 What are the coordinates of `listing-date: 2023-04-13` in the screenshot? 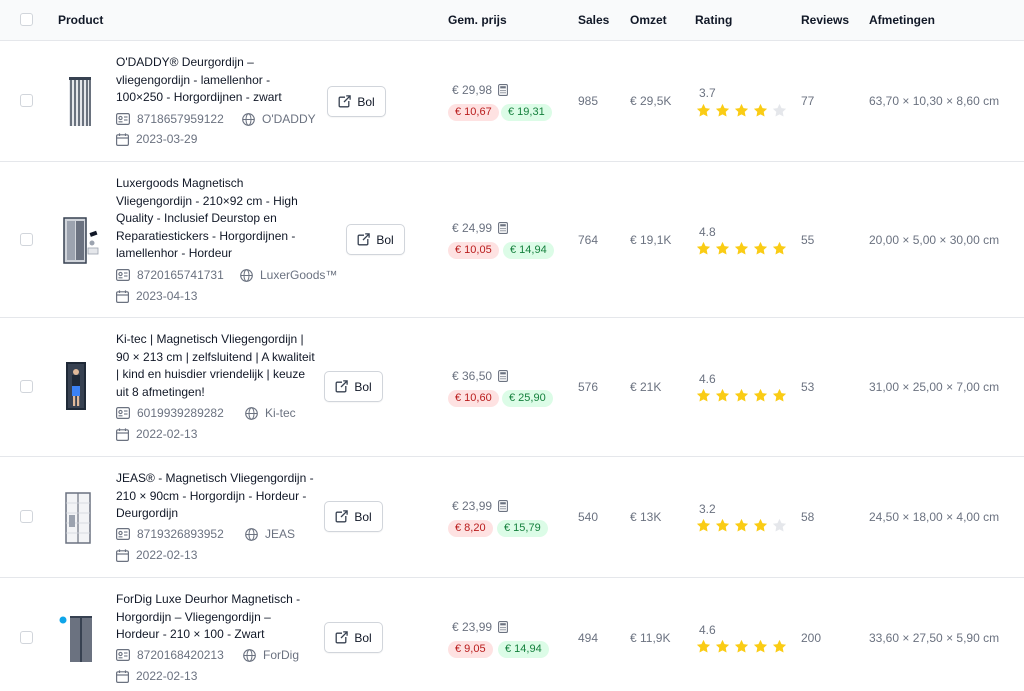 It's located at (167, 296).